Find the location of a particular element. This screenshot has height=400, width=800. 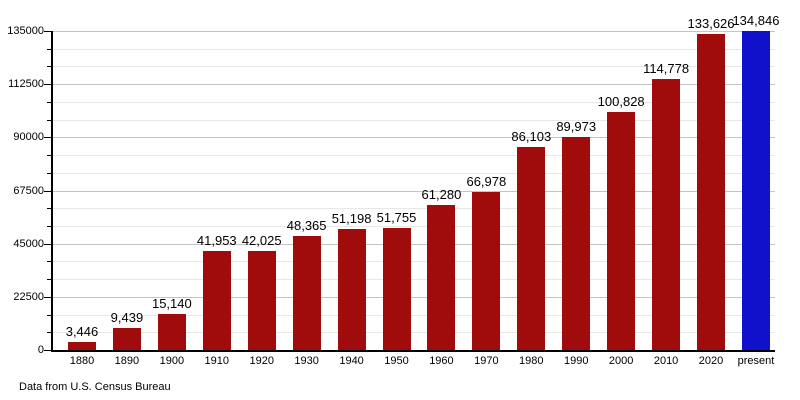

x-axis-category-label: 1880 is located at coordinates (82, 361).